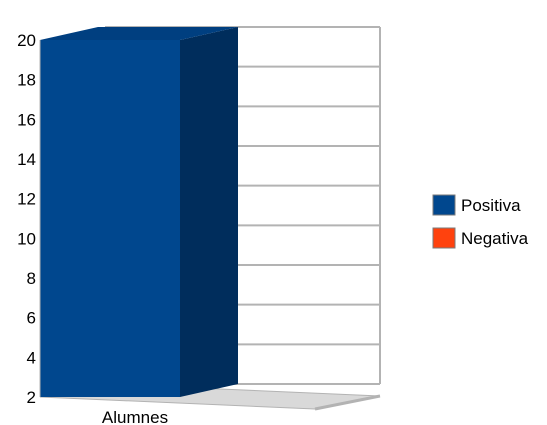  Describe the element at coordinates (26, 238) in the screenshot. I see `y-tick-label: 10` at that location.